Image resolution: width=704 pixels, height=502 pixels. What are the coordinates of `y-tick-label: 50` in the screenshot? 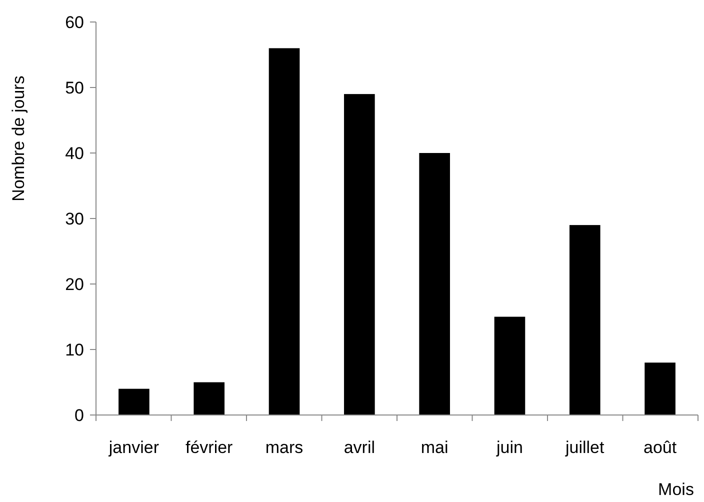 It's located at (74, 88).